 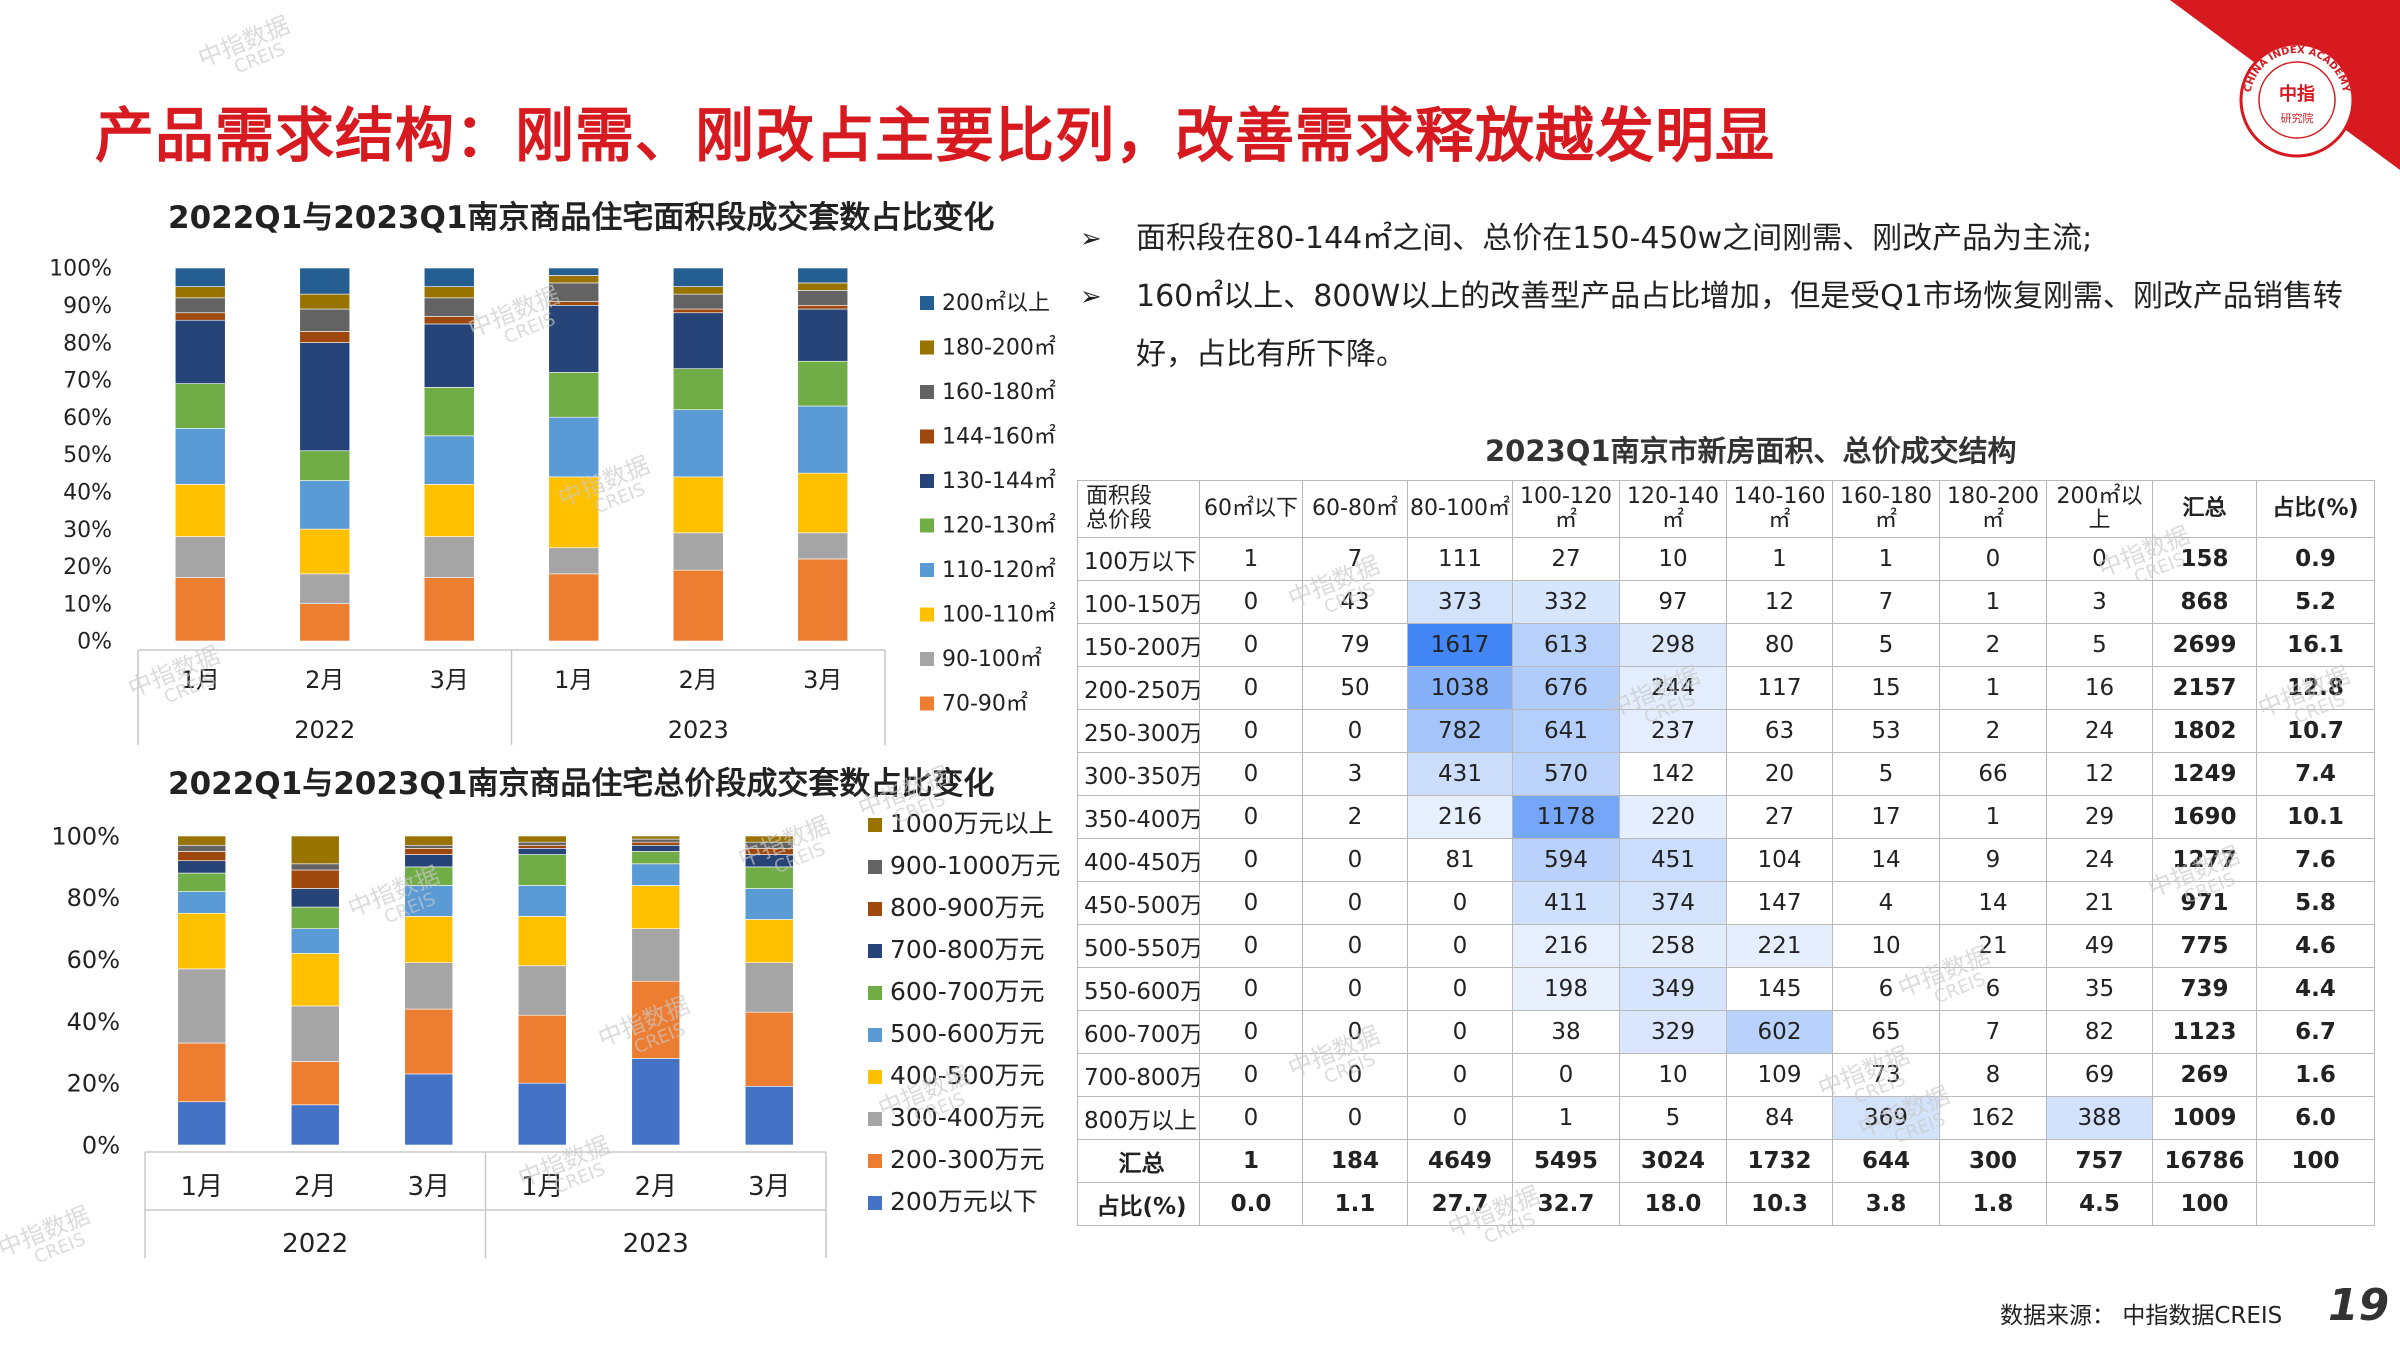 I want to click on table-cell: 1, so click(x=1993, y=817).